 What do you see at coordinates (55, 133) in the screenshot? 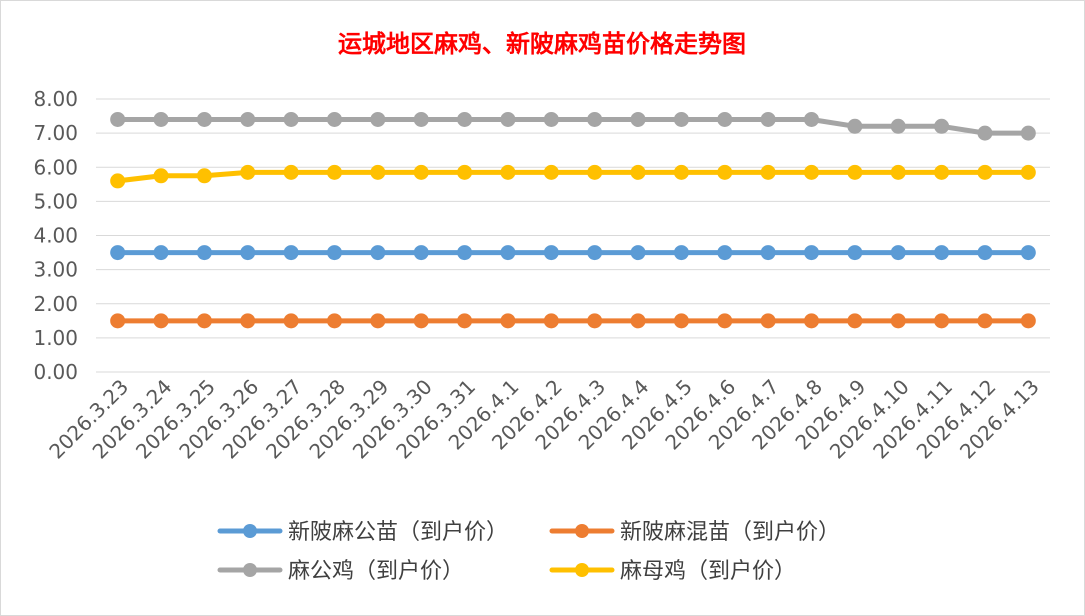
I see `y-tick-label: 7.00` at bounding box center [55, 133].